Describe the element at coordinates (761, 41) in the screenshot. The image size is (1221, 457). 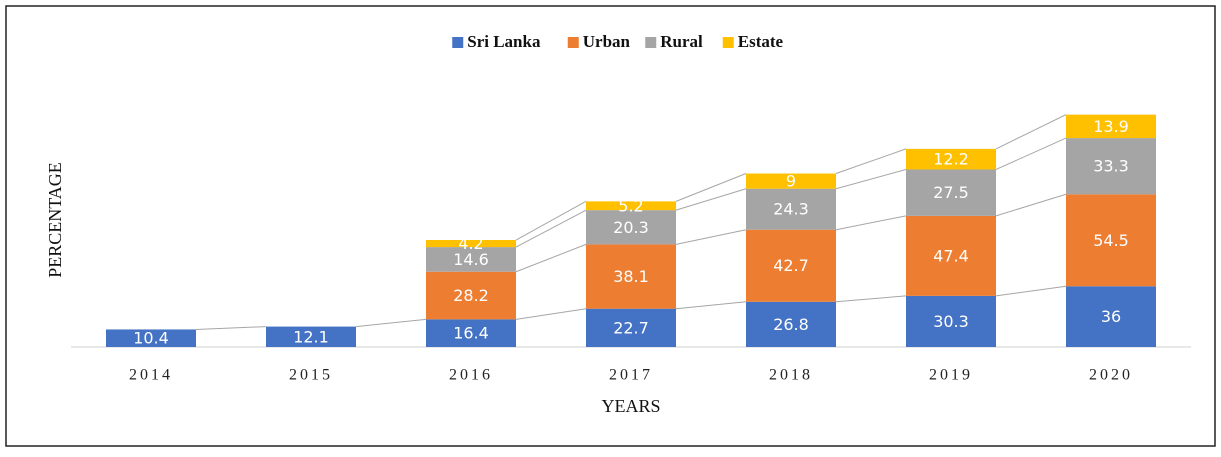
I see `legend-label: Estate` at that location.